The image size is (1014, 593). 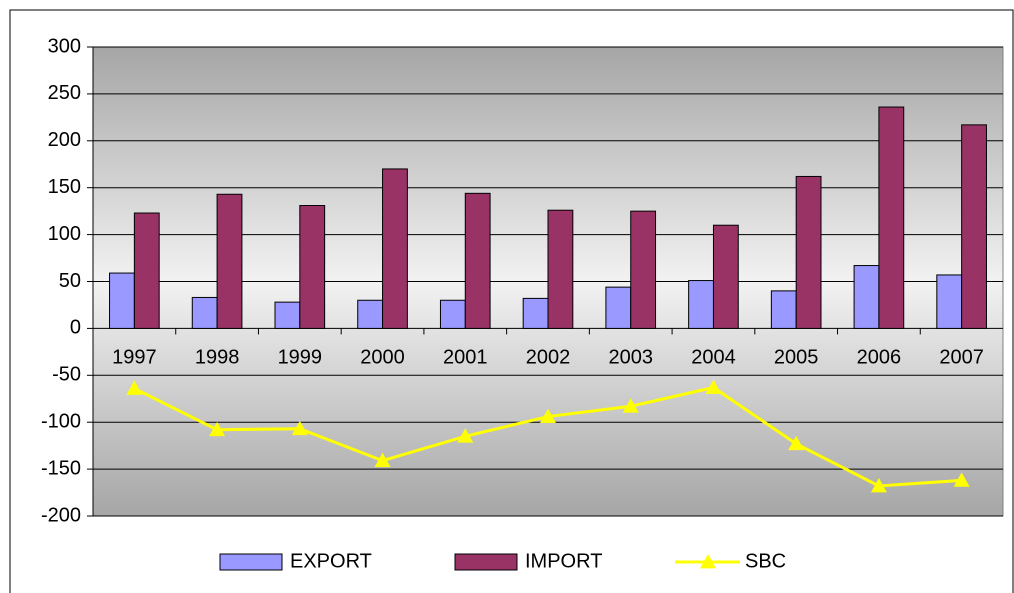 I want to click on y-tick-label: 200, so click(x=64, y=140).